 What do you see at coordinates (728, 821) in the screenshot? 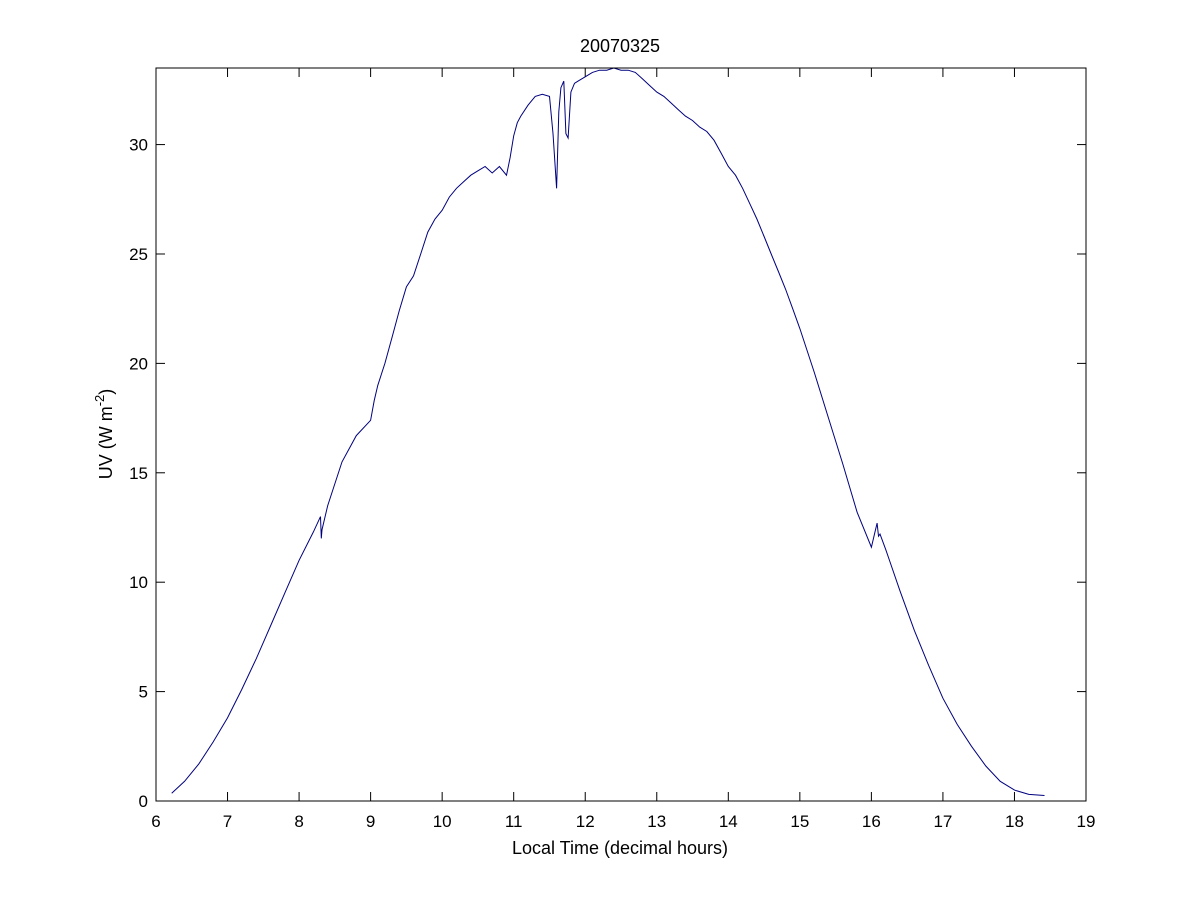
I see `x-tick-label: 14` at bounding box center [728, 821].